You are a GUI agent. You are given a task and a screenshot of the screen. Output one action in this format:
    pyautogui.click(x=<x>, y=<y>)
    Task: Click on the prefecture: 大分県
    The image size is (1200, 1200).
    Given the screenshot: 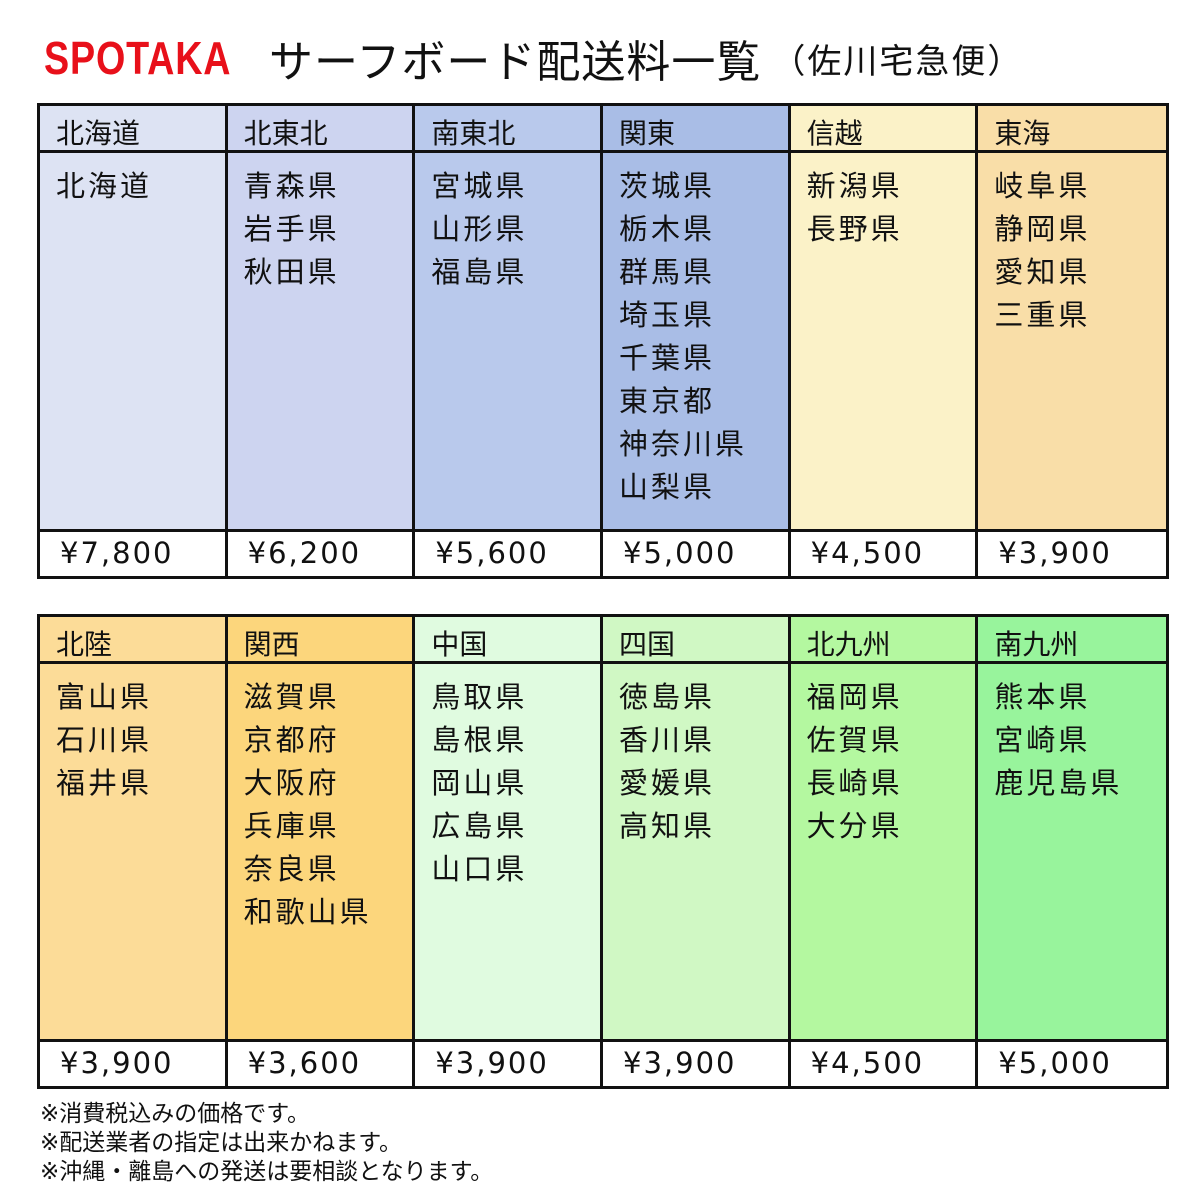 What is the action you would take?
    pyautogui.click(x=854, y=826)
    